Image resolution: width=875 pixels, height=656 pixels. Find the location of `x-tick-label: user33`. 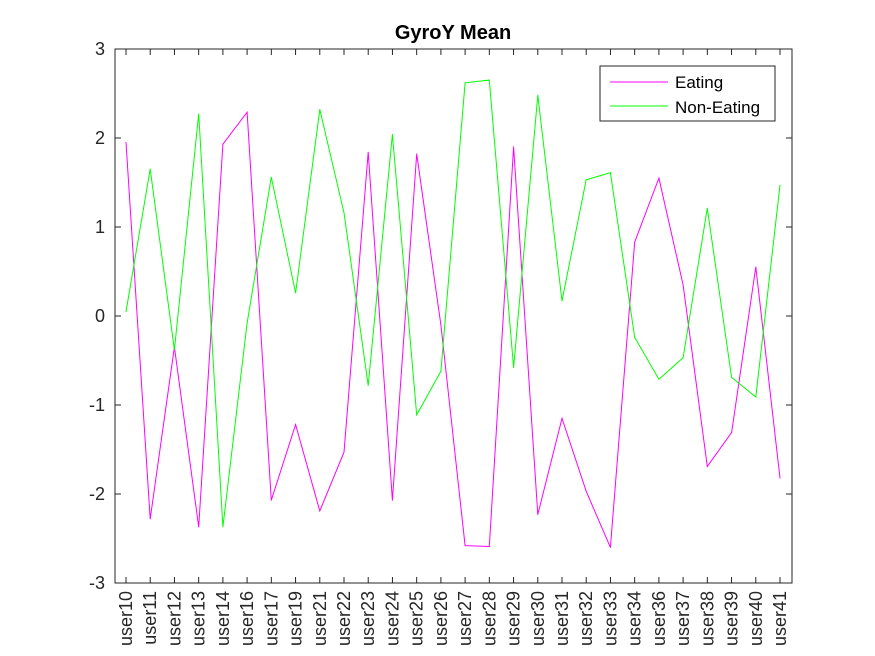

x-tick-label: user33 is located at coordinates (610, 618).